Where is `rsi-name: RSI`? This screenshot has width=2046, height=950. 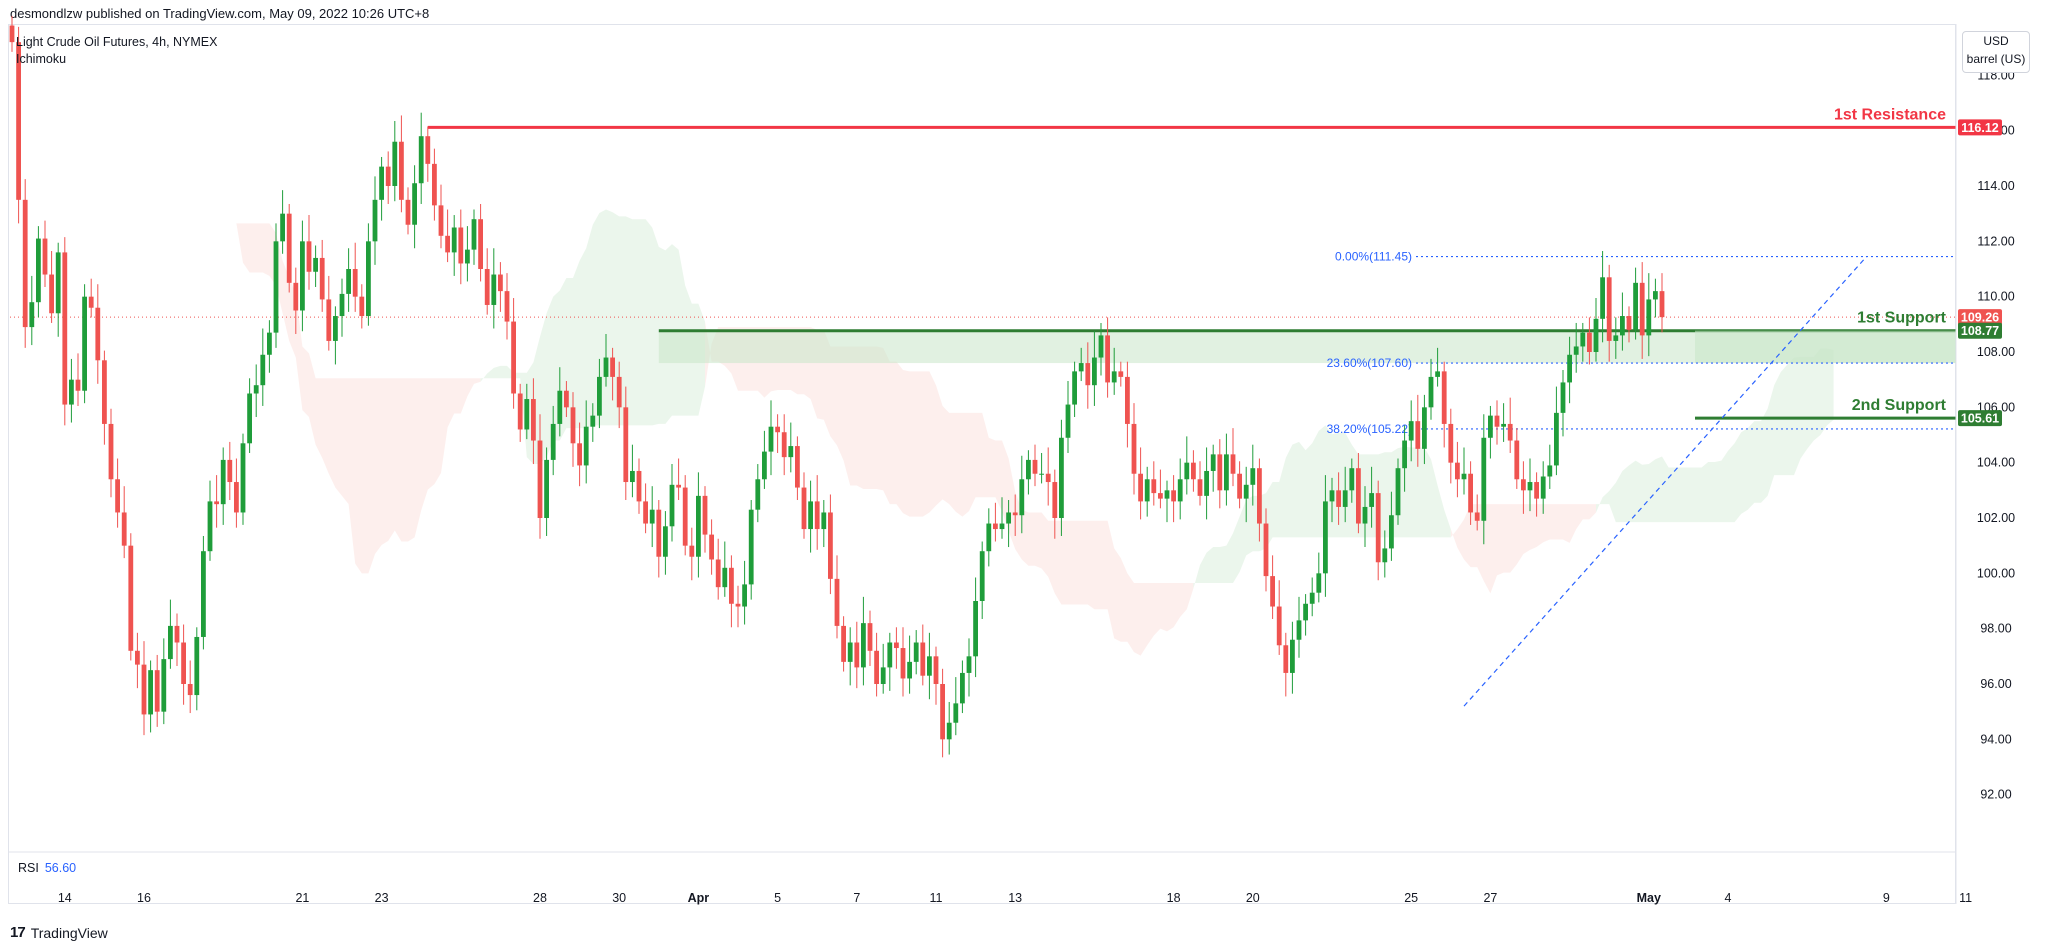 rsi-name: RSI is located at coordinates (28, 868).